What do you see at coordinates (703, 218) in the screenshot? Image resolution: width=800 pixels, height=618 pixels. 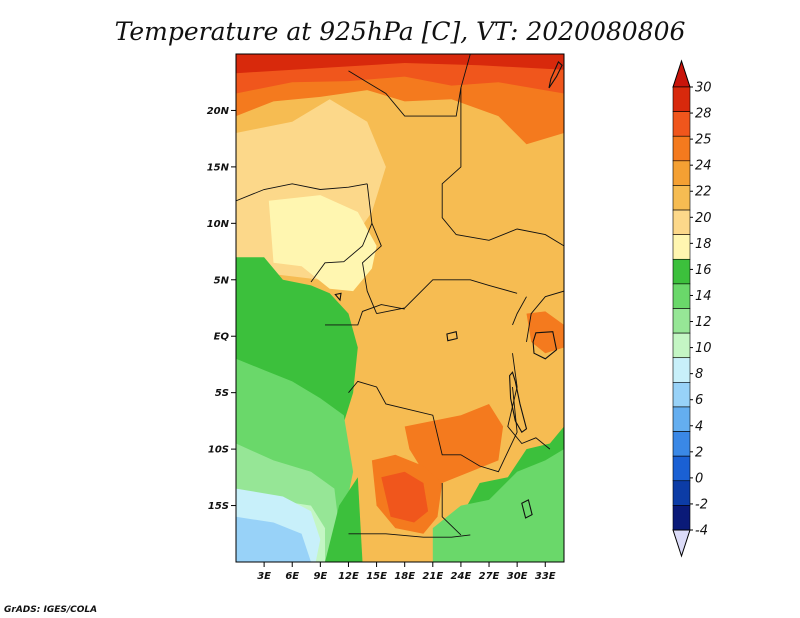 I see `colorbar-label-5: 20` at bounding box center [703, 218].